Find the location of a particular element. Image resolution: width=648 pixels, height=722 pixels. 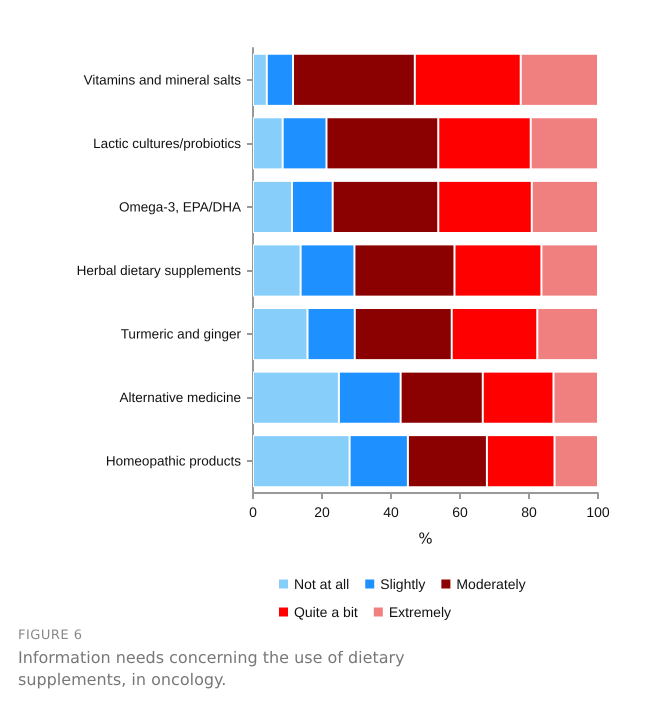

y-tick-label: Homeopathic products is located at coordinates (174, 461).